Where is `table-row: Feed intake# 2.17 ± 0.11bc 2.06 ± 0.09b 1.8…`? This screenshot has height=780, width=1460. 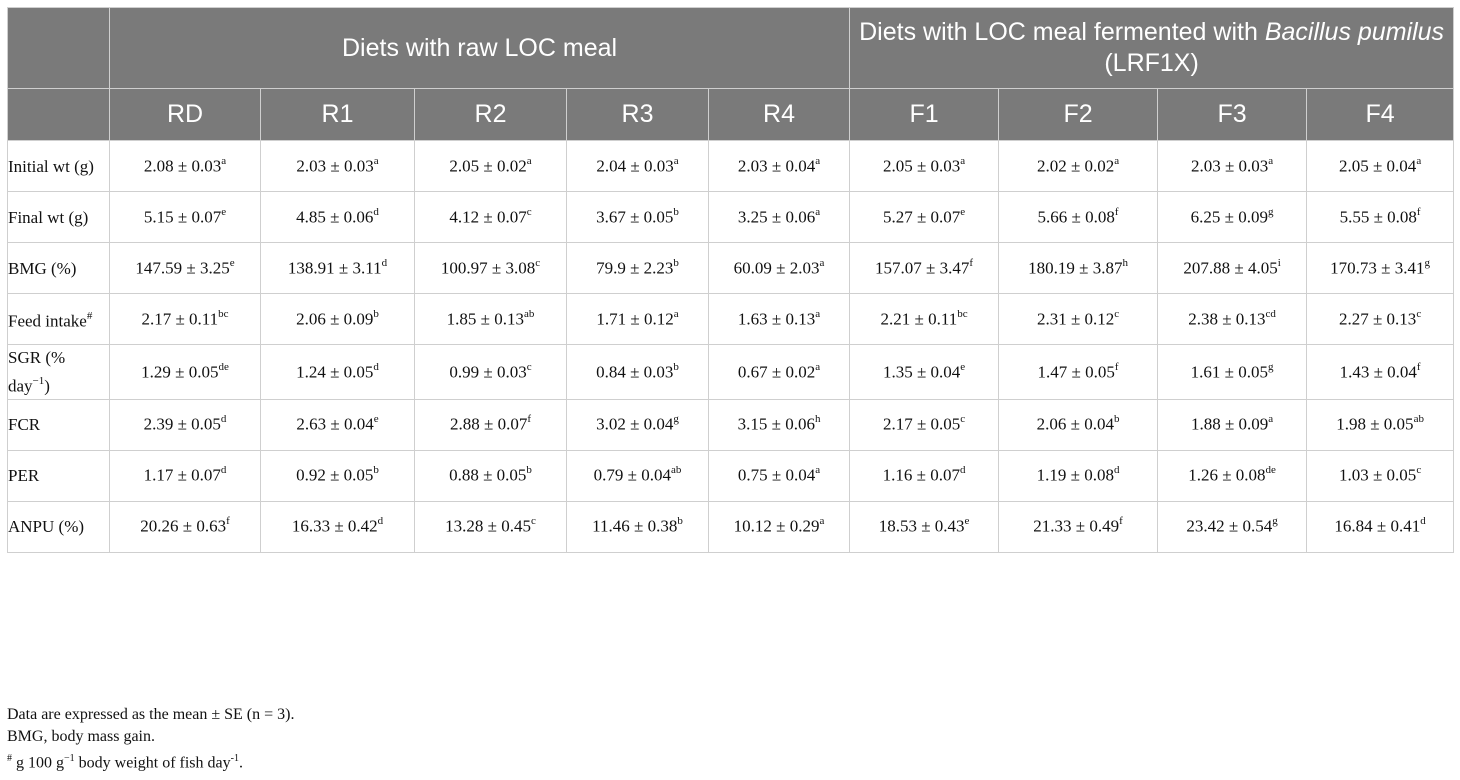 table-row: Feed intake# 2.17 ± 0.11bc 2.06 ± 0.09b 1.8… is located at coordinates (731, 319).